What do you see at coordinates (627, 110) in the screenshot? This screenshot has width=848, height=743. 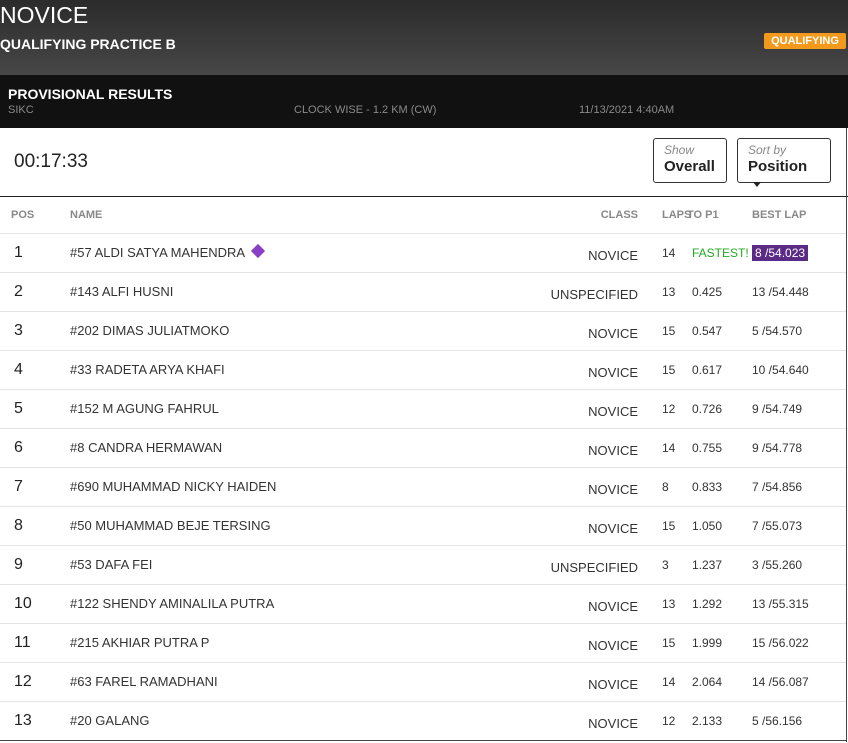 I see `date: 11/13/2021 4:40AM` at bounding box center [627, 110].